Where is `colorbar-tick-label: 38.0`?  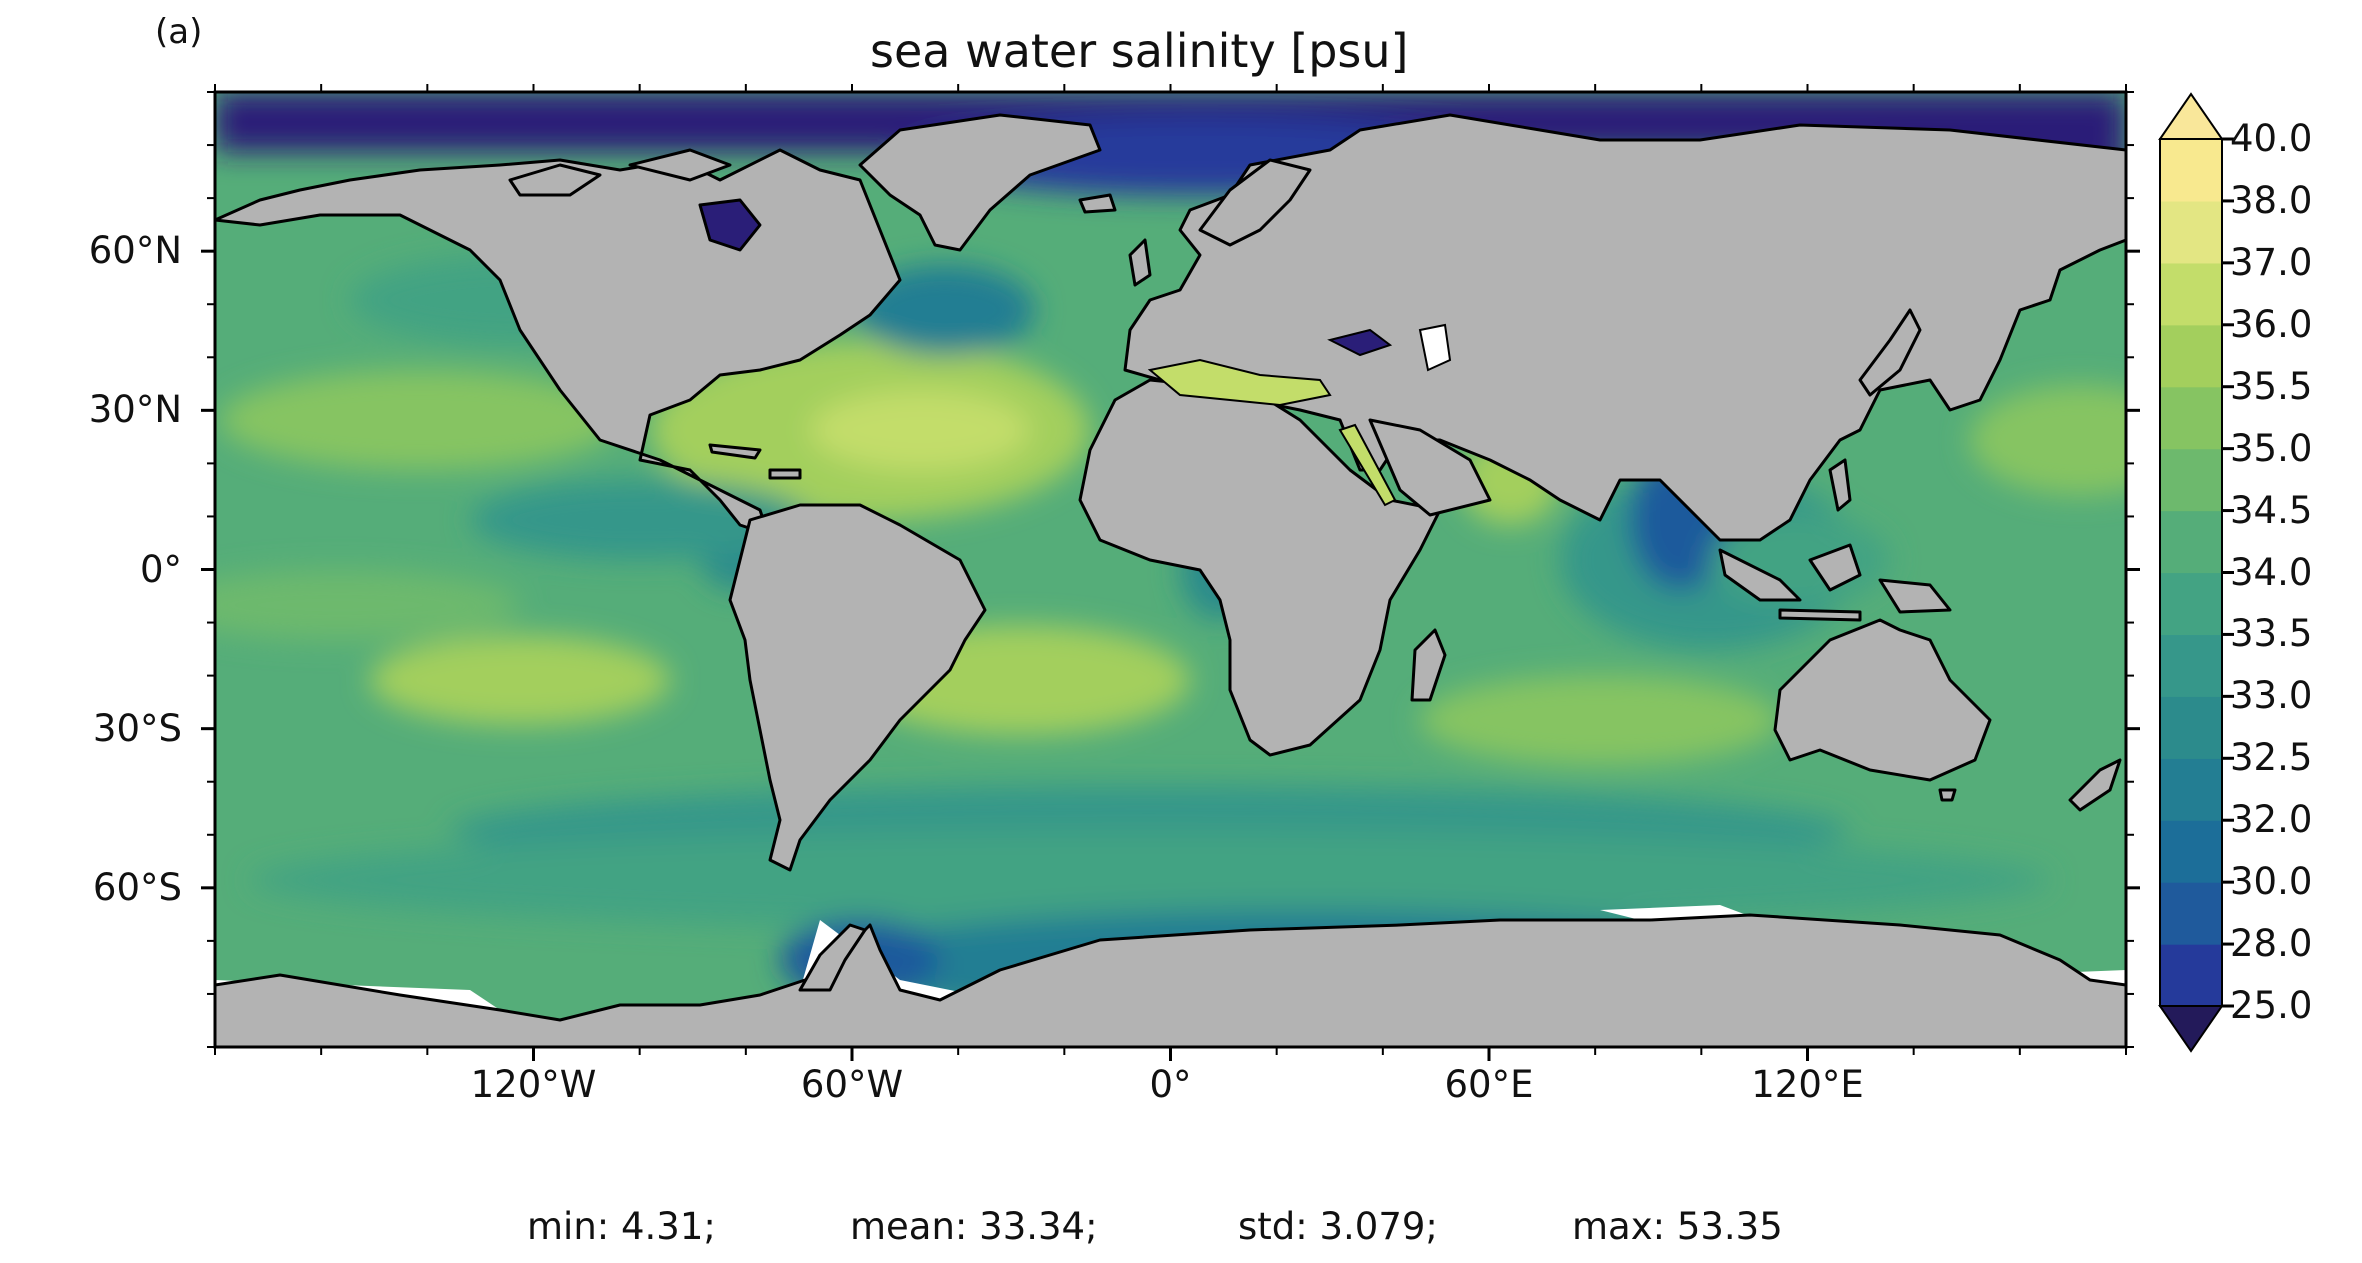 colorbar-tick-label: 38.0 is located at coordinates (2271, 200).